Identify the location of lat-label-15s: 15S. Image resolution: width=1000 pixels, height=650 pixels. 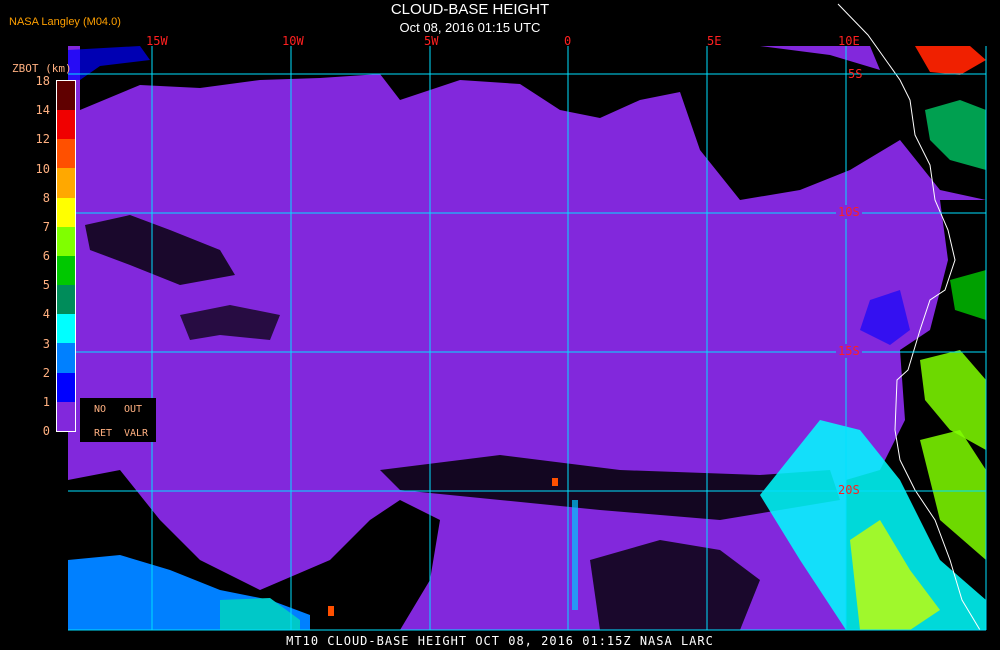
(849, 351).